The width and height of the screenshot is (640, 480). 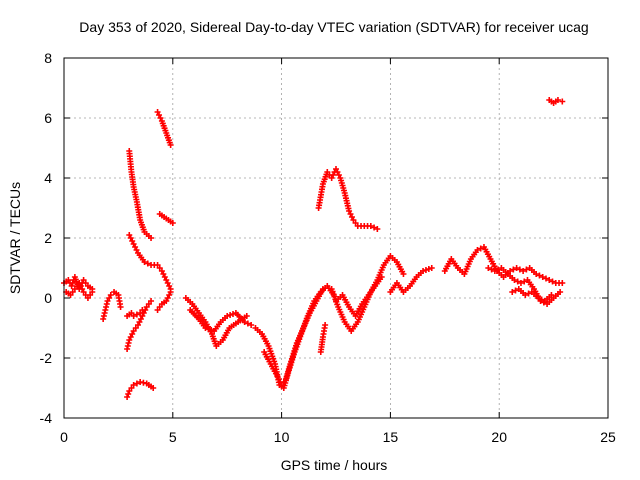 I want to click on series-arc-o, so click(x=293, y=337).